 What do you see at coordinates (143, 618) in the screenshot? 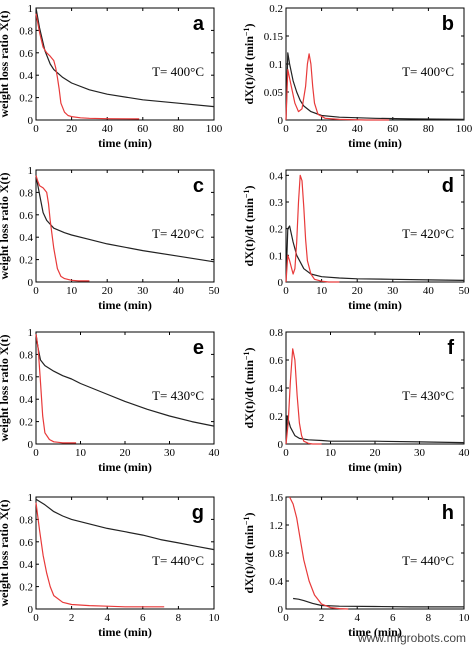
I see `x-tick-label: 6` at bounding box center [143, 618].